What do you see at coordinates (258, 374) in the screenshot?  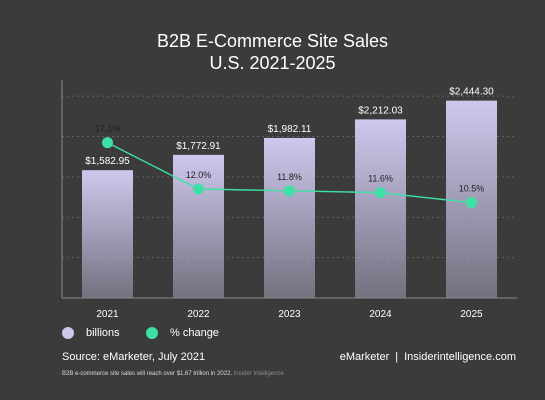 I see `footnote-brand: Insider Intelligence` at bounding box center [258, 374].